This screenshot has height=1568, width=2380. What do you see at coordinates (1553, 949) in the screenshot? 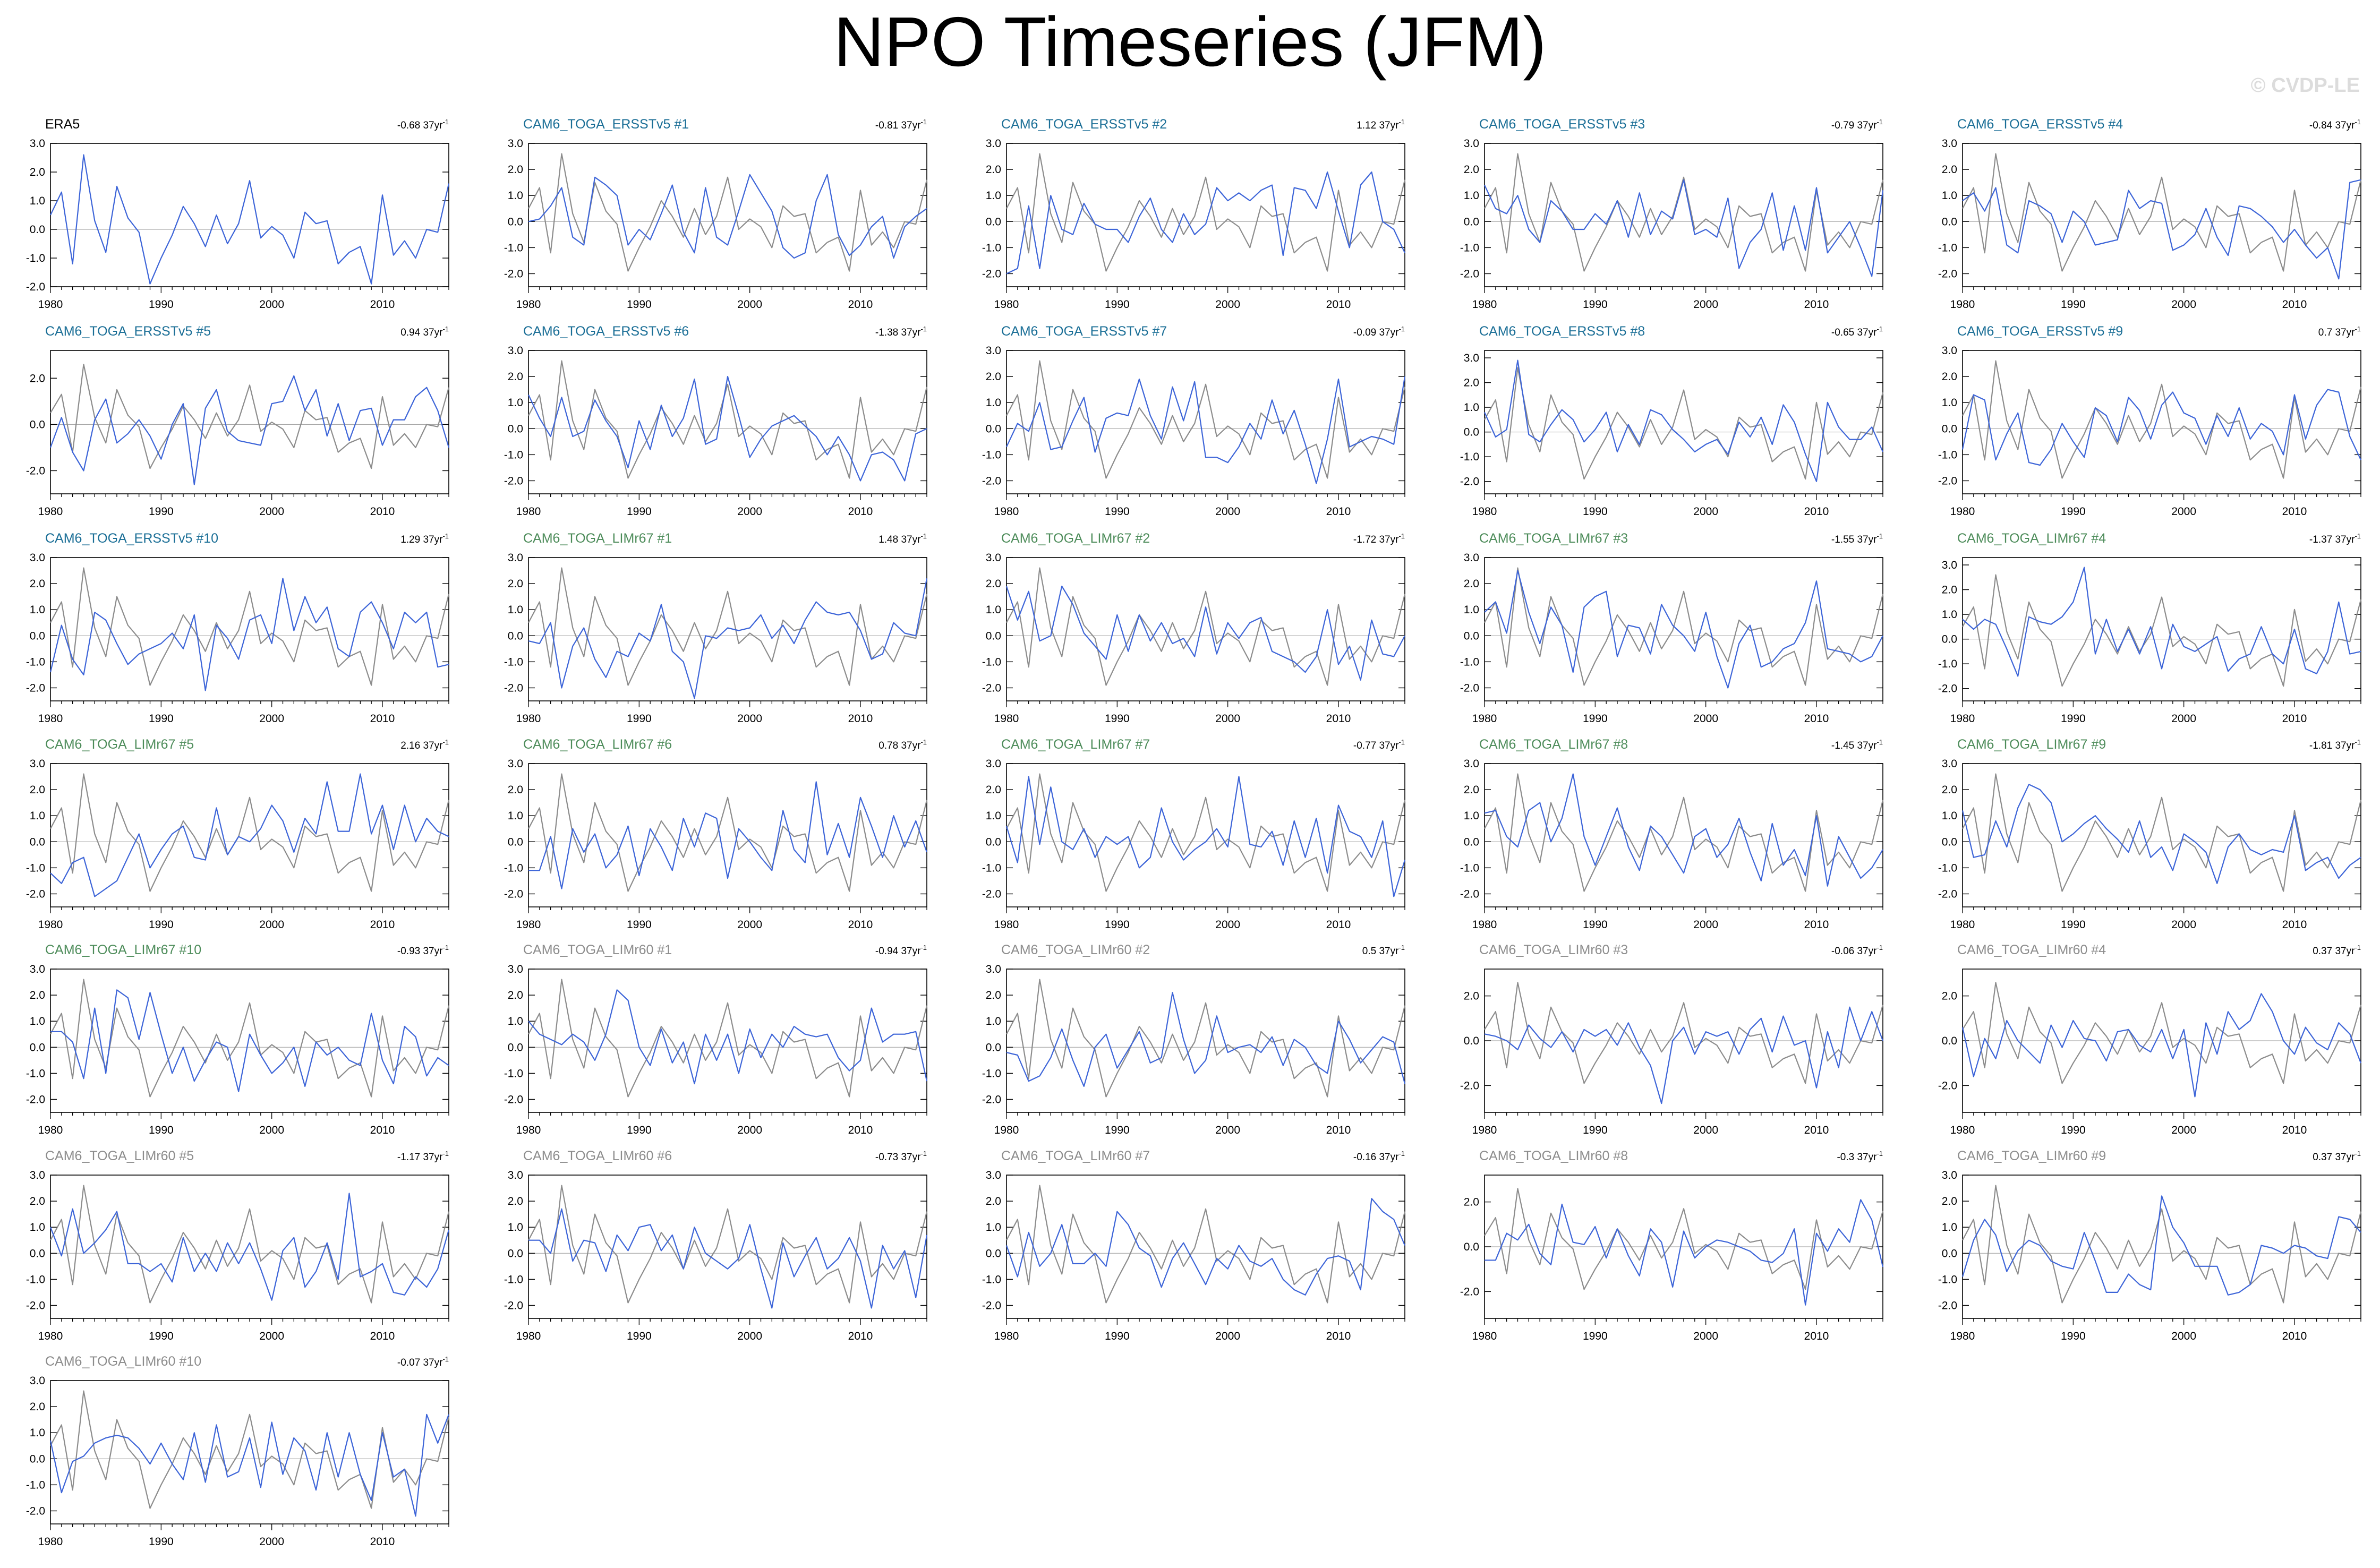
I see `panel-title: CAM6_TOGA_LIMr60 #3` at bounding box center [1553, 949].